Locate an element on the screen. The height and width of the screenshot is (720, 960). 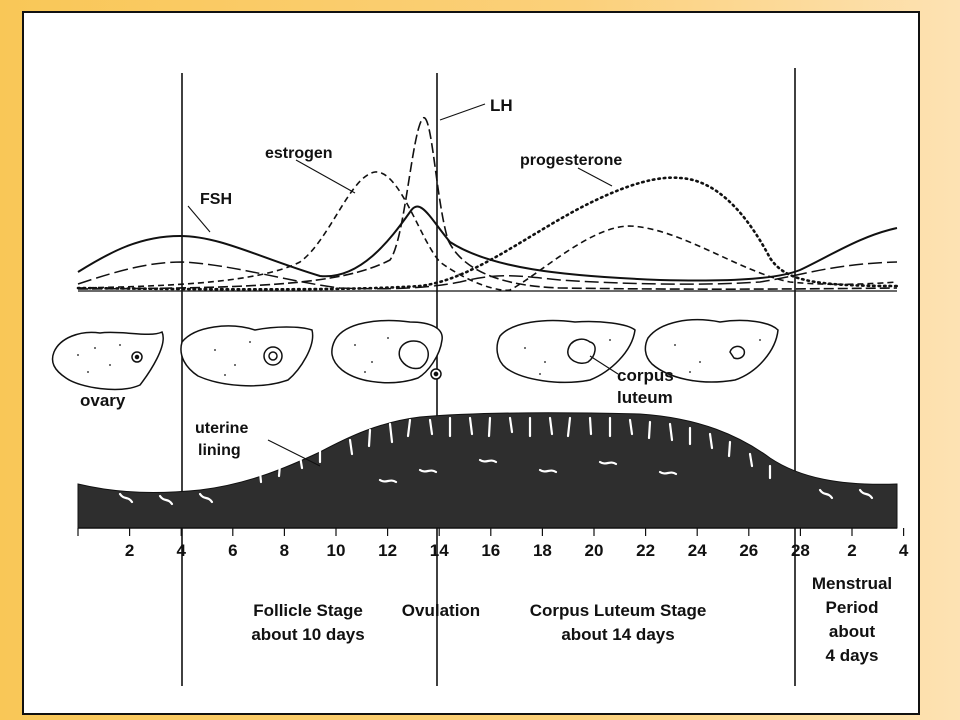
fsh-pointer is located at coordinates (199, 219).